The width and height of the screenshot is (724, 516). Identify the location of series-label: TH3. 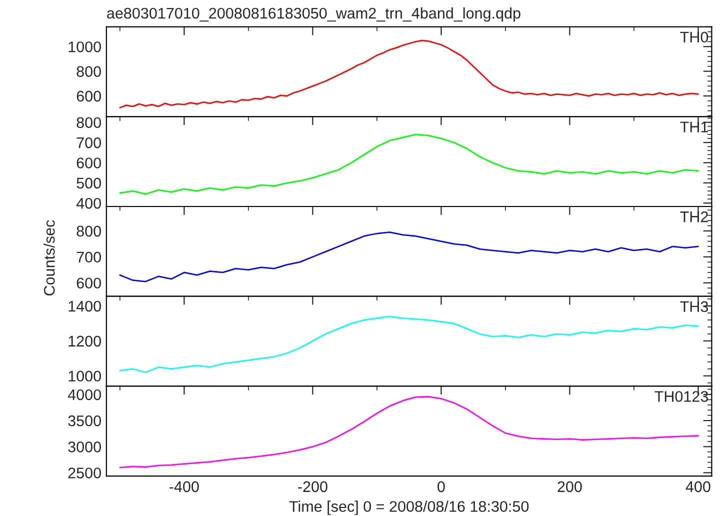
(694, 306).